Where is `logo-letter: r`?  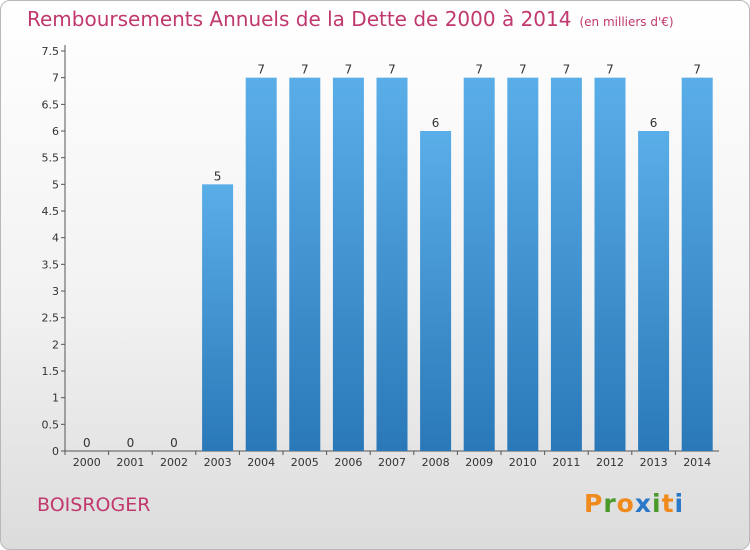
logo-letter: r is located at coordinates (610, 503).